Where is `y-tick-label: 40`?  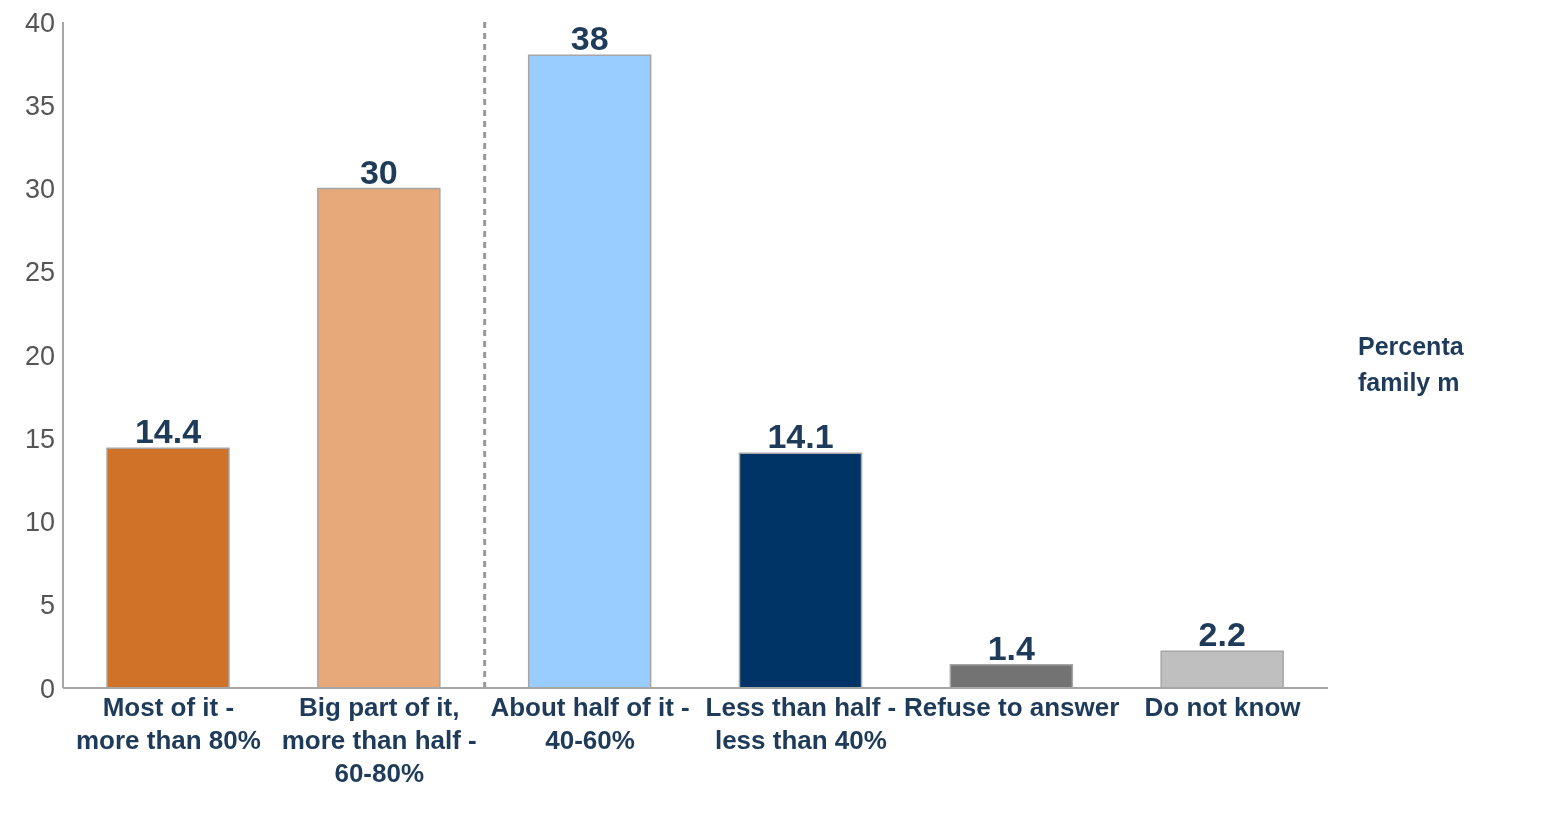 y-tick-label: 40 is located at coordinates (39, 22).